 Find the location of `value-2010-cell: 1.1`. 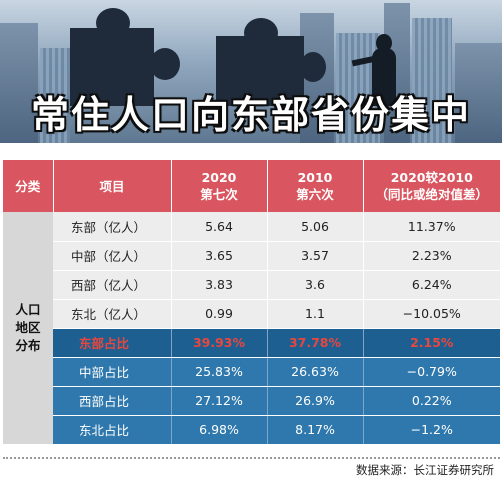

value-2010-cell: 1.1 is located at coordinates (315, 314).